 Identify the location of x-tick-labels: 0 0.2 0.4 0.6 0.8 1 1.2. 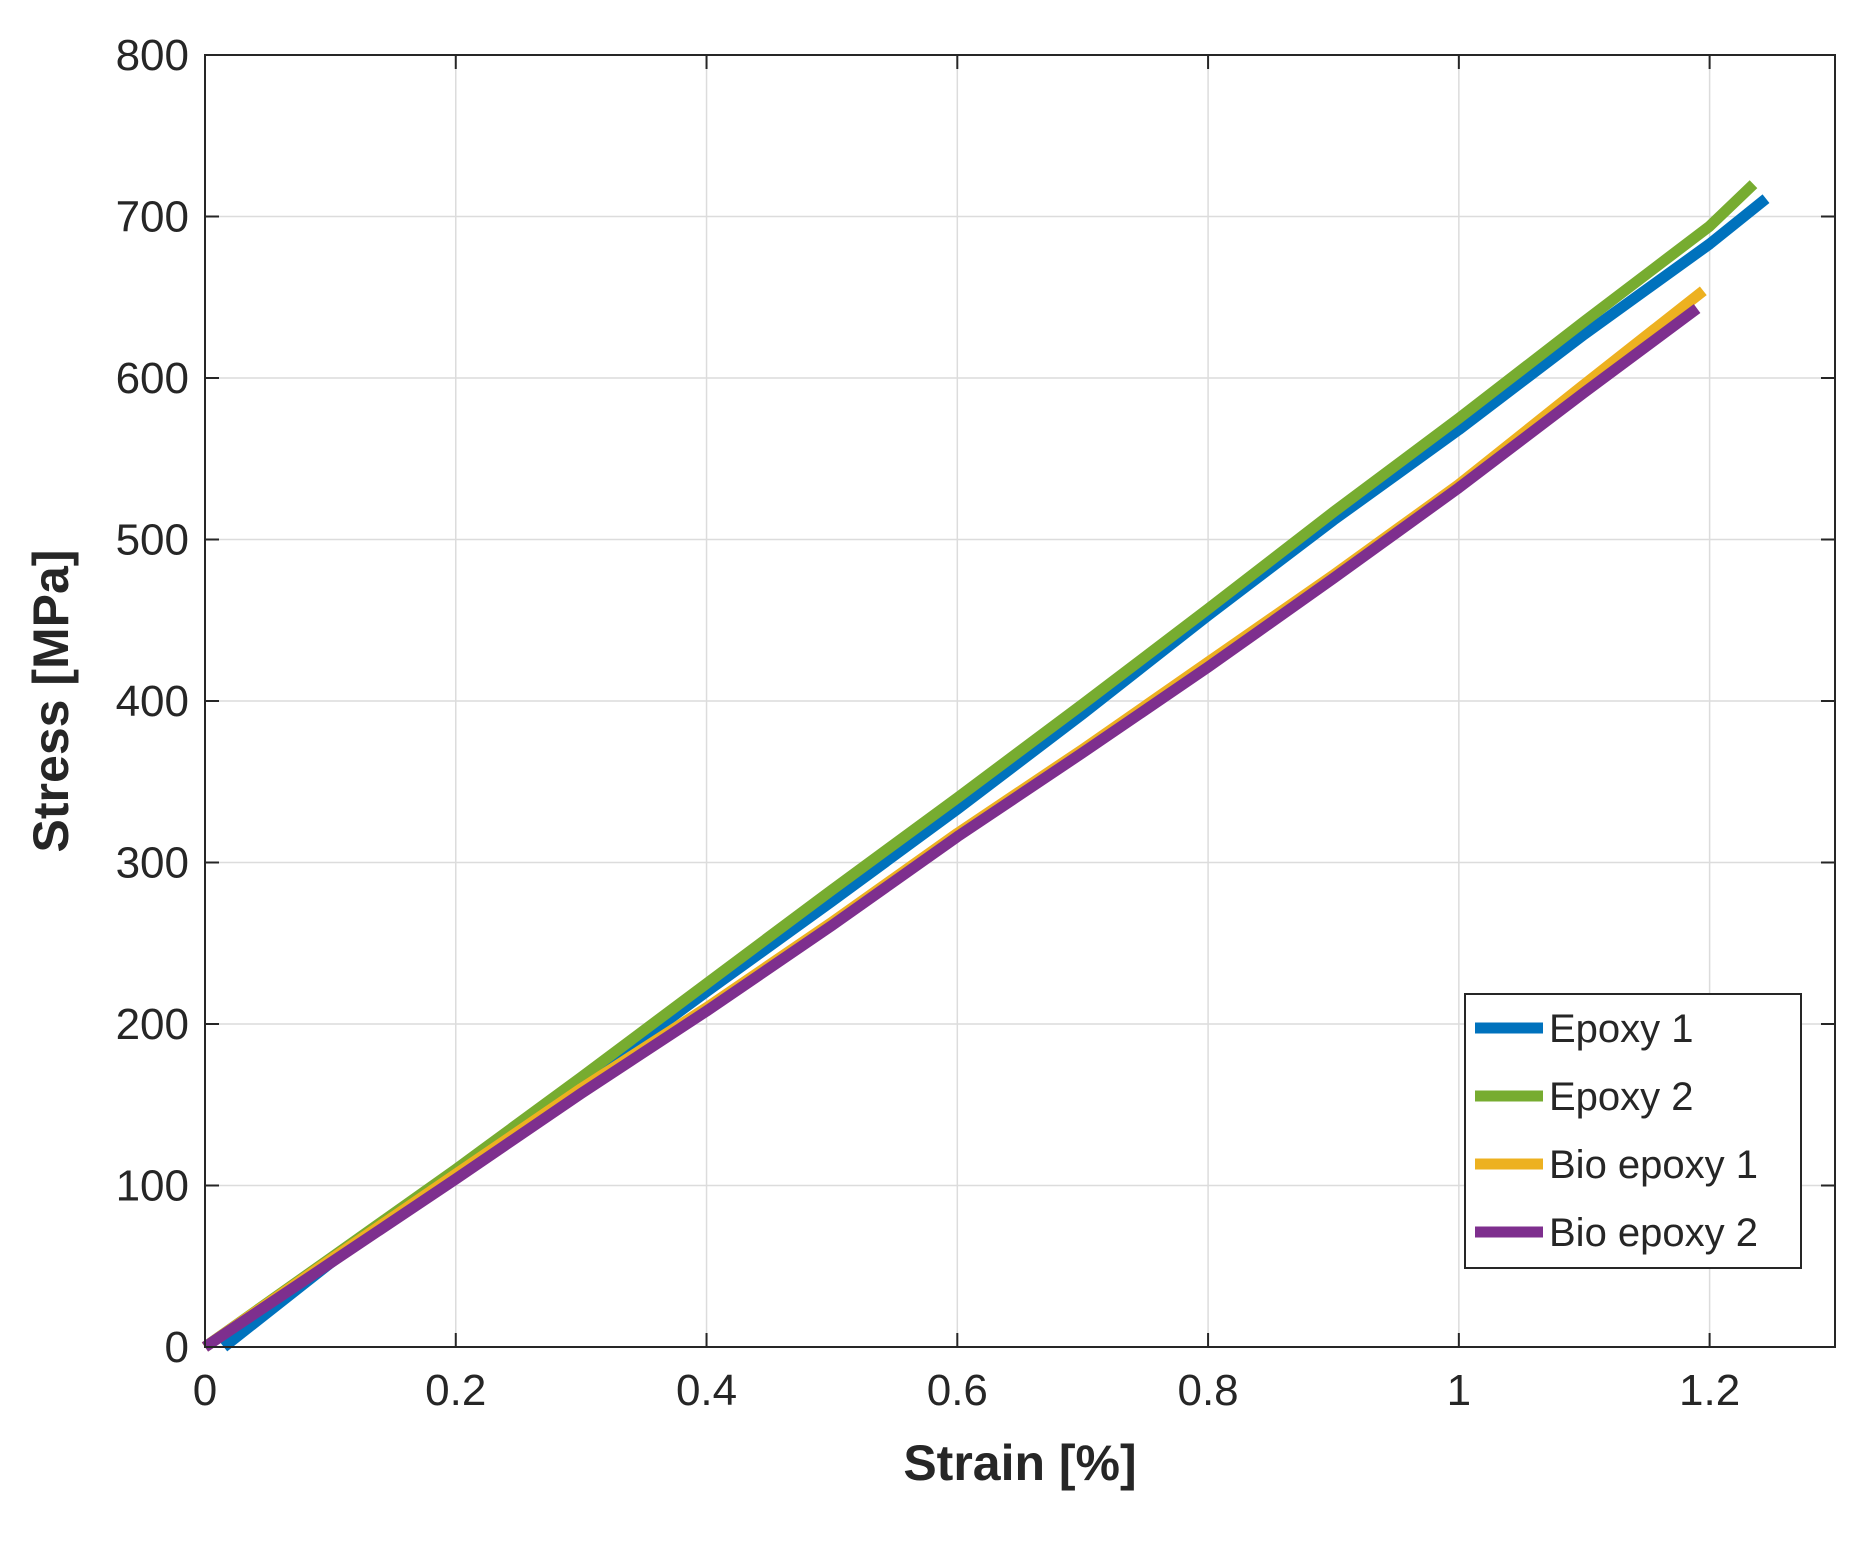
(966, 1390).